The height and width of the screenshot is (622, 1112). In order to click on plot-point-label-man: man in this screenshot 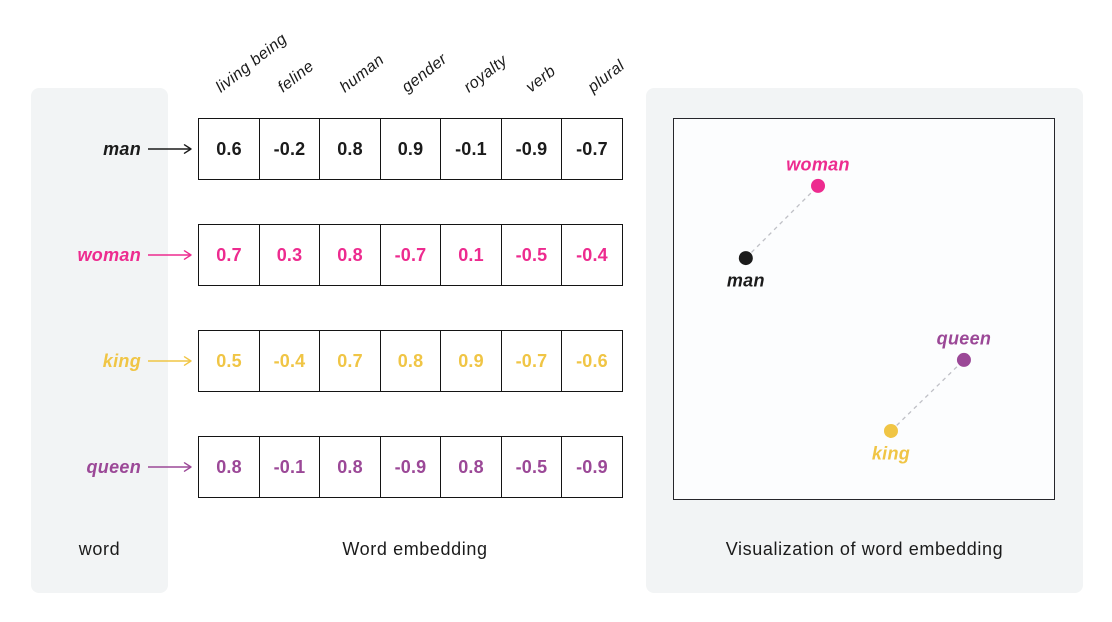, I will do `click(745, 280)`.